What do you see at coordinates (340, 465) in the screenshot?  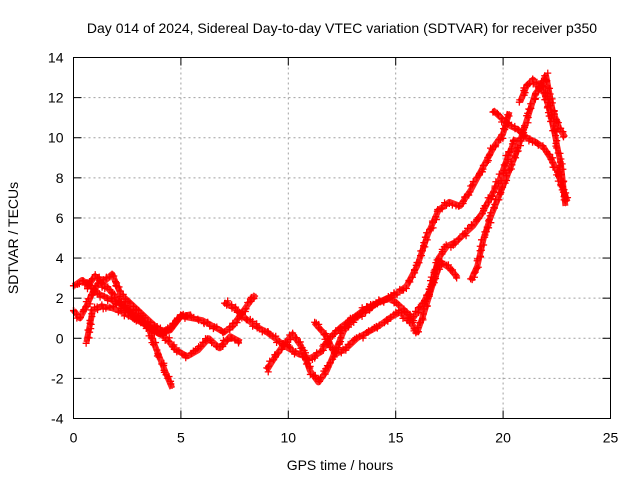 I see `x-axis-title: GPS time / hours` at bounding box center [340, 465].